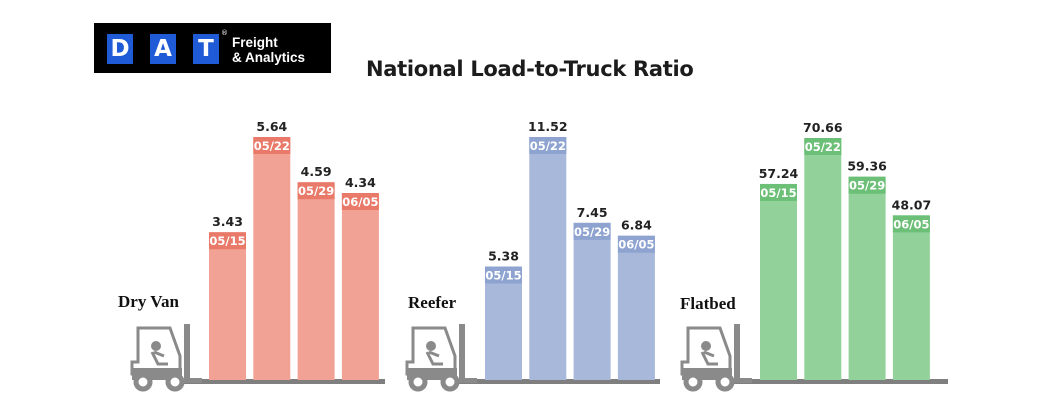 The width and height of the screenshot is (1064, 413). I want to click on category-label-dry-van-05-29: 05/29, so click(316, 191).